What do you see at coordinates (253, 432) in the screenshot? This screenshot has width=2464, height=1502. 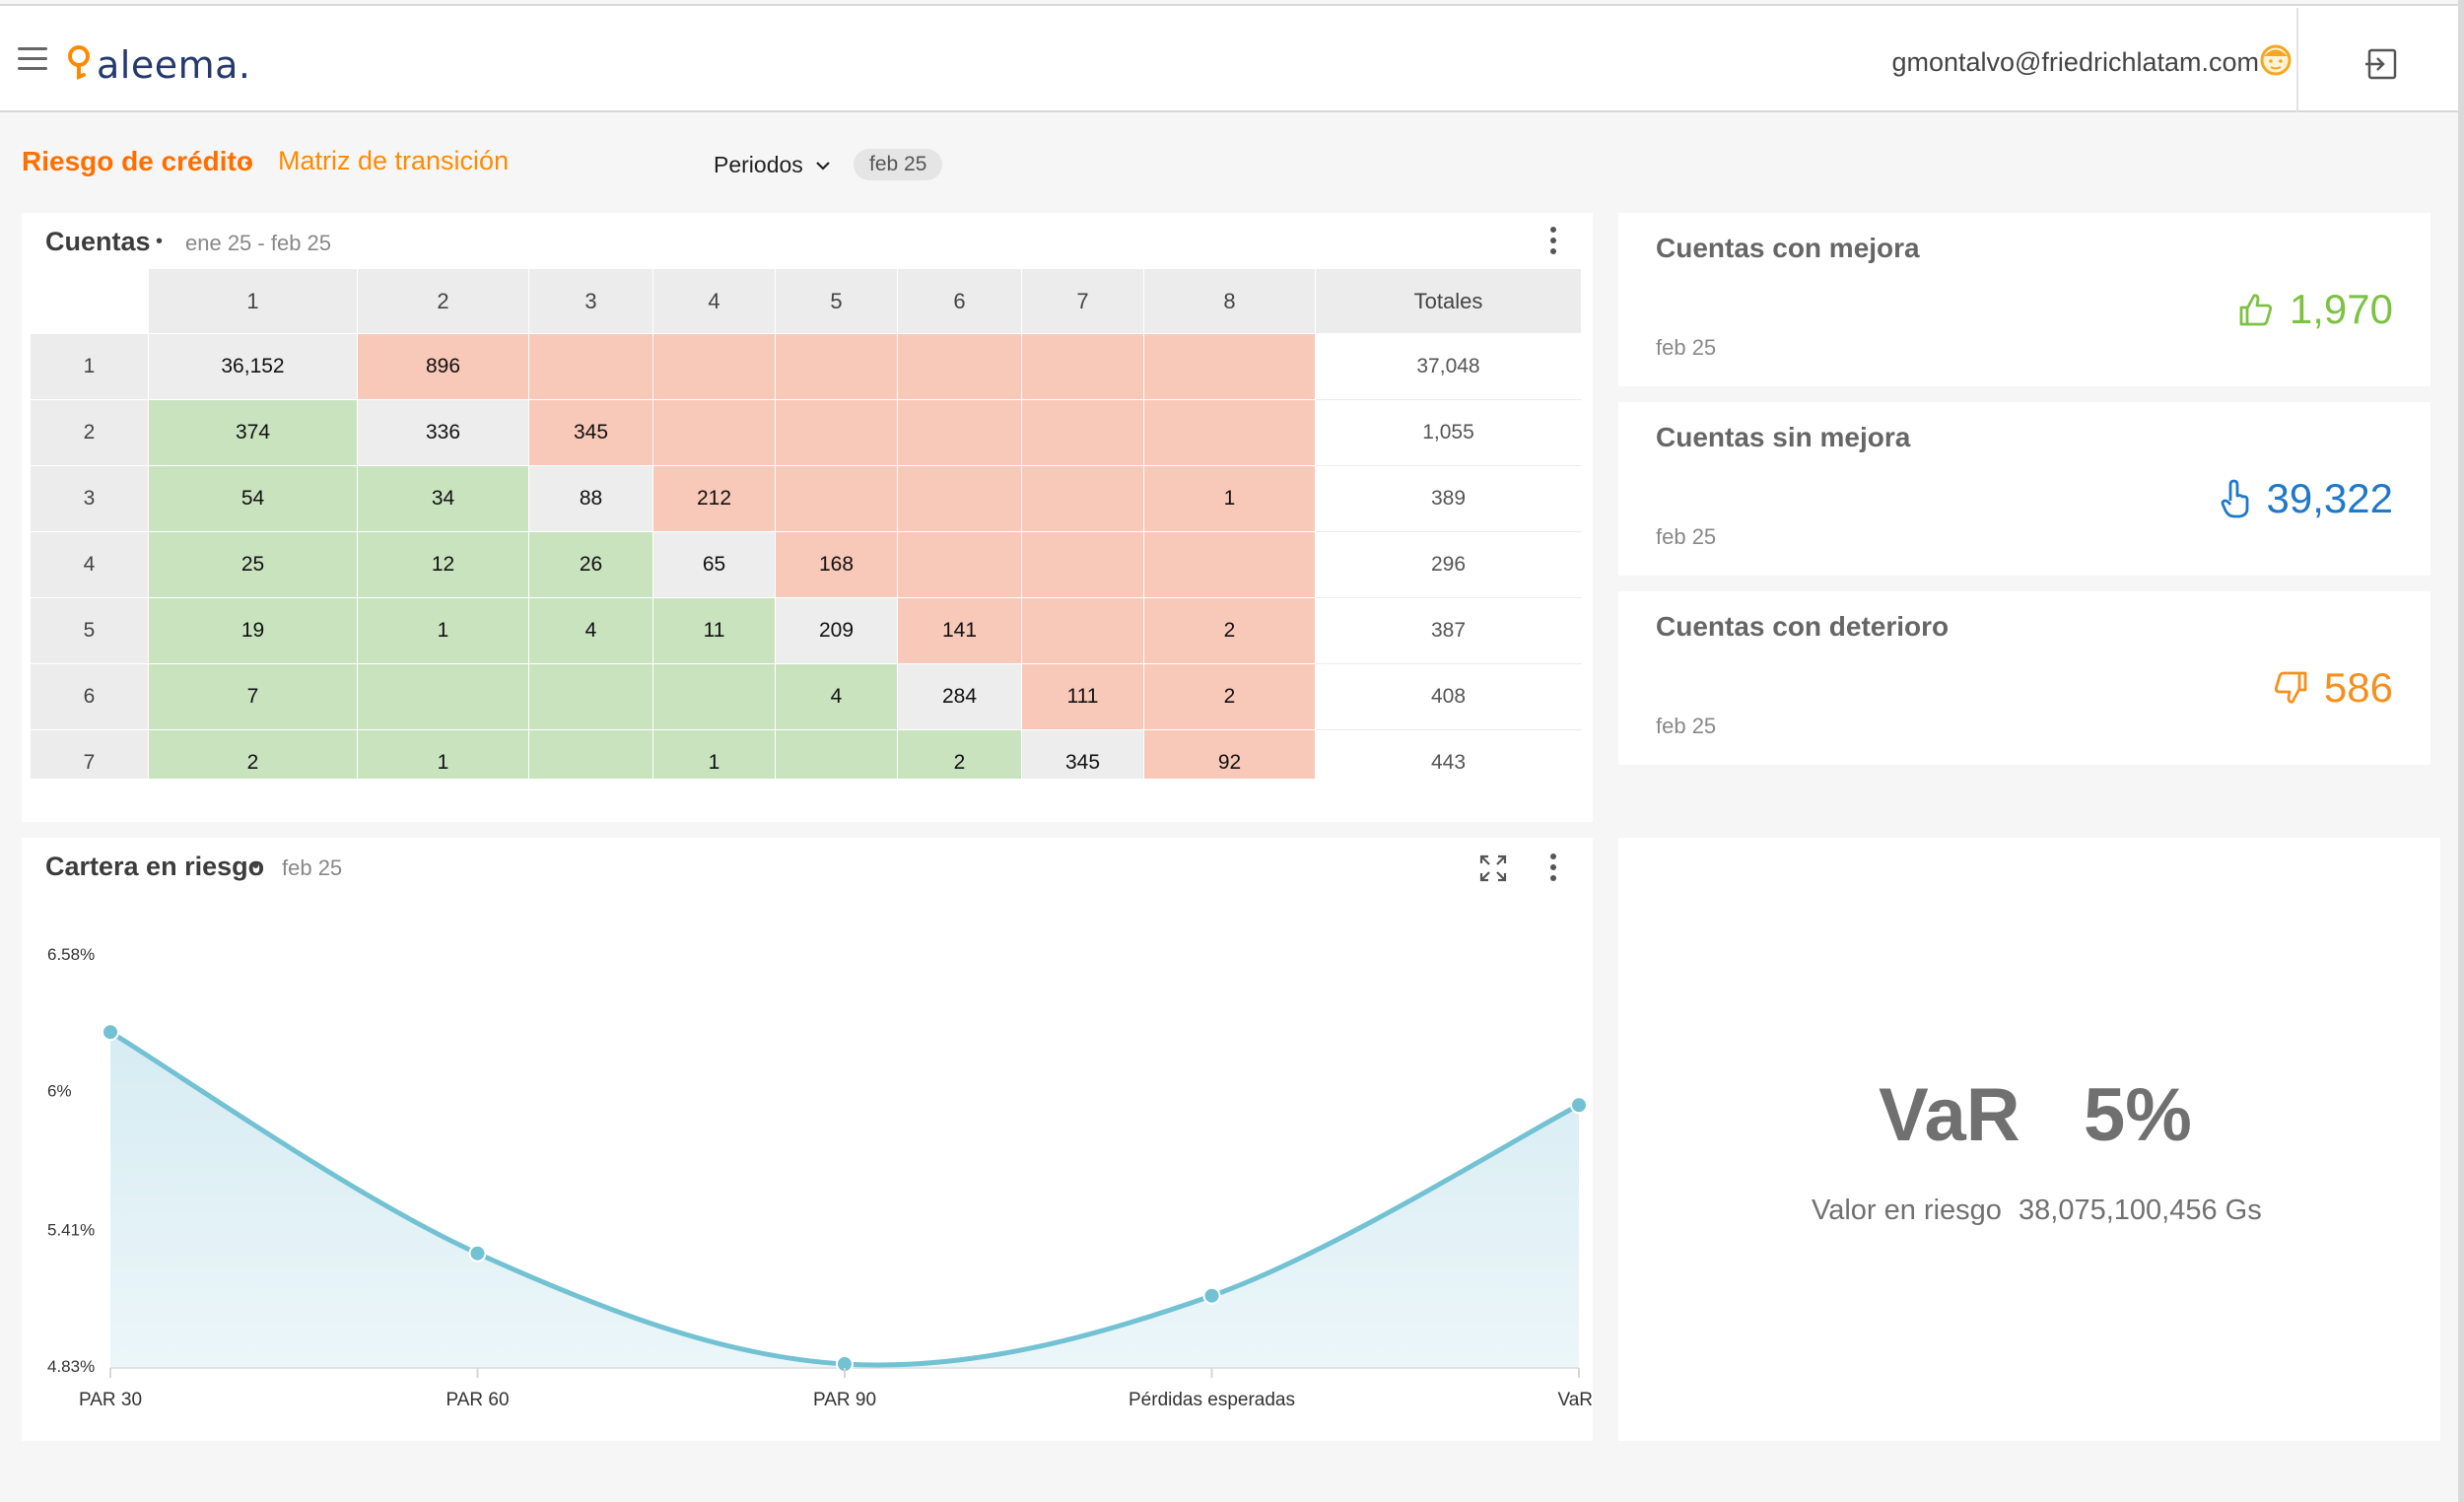 I see `matrix-cell: 374` at bounding box center [253, 432].